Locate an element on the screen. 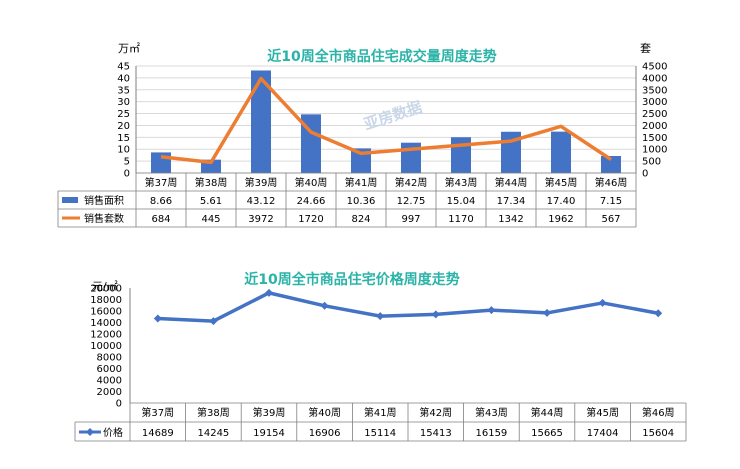  data-label-area: 12.75 is located at coordinates (411, 201).